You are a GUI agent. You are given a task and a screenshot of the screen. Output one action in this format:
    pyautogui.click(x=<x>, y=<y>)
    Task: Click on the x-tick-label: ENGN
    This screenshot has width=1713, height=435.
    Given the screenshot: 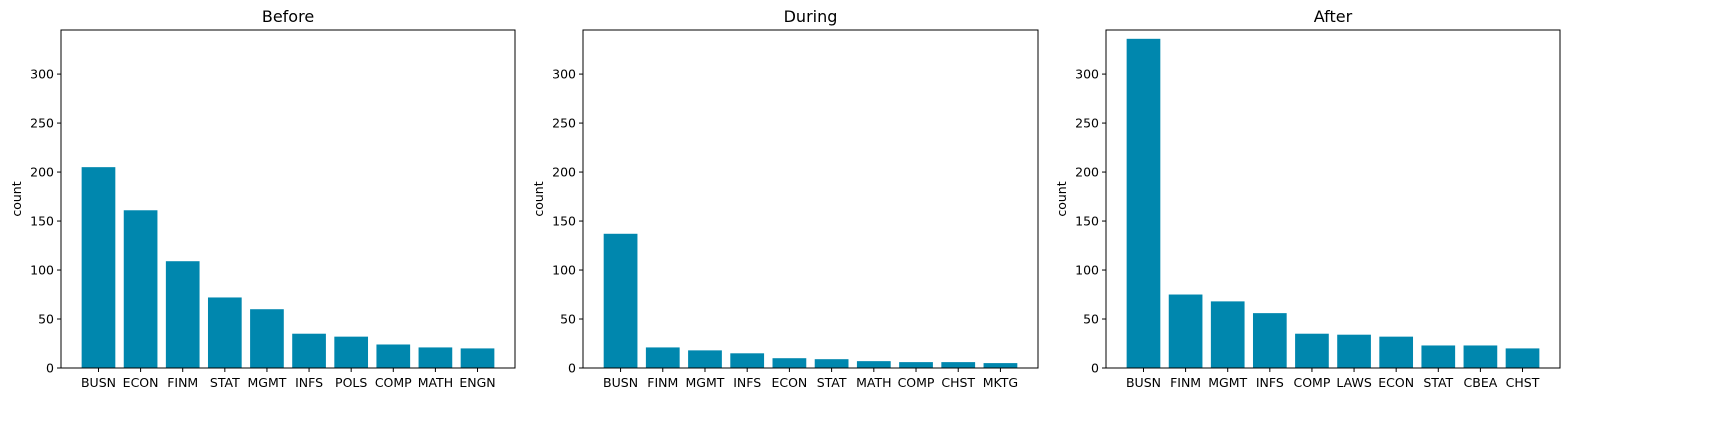 What is the action you would take?
    pyautogui.click(x=477, y=382)
    